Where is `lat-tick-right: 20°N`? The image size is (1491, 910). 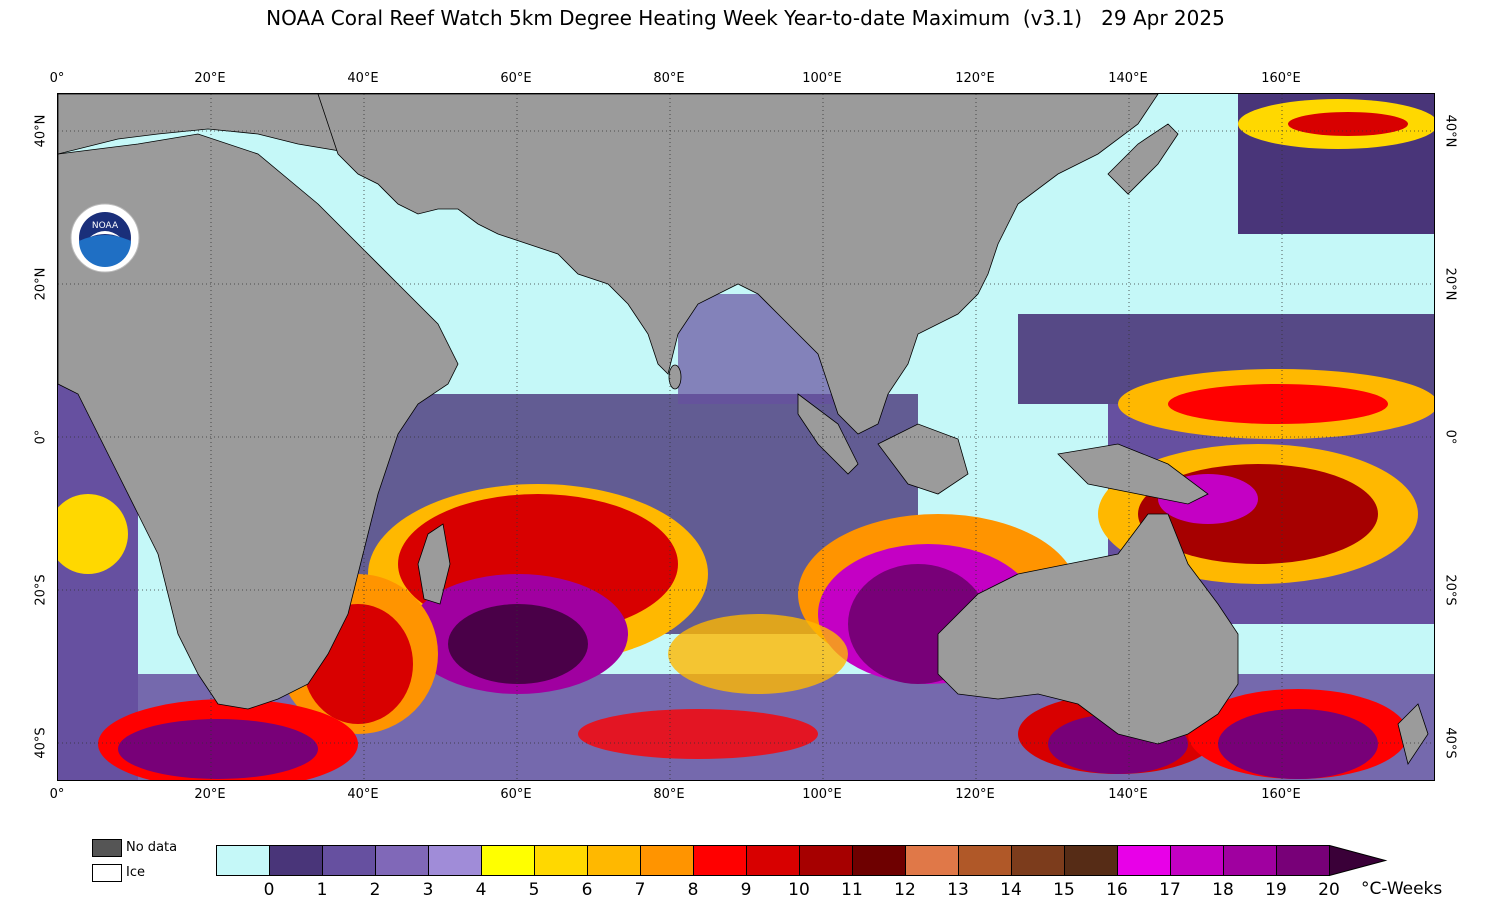
lat-tick-right: 20°N is located at coordinates (1450, 284).